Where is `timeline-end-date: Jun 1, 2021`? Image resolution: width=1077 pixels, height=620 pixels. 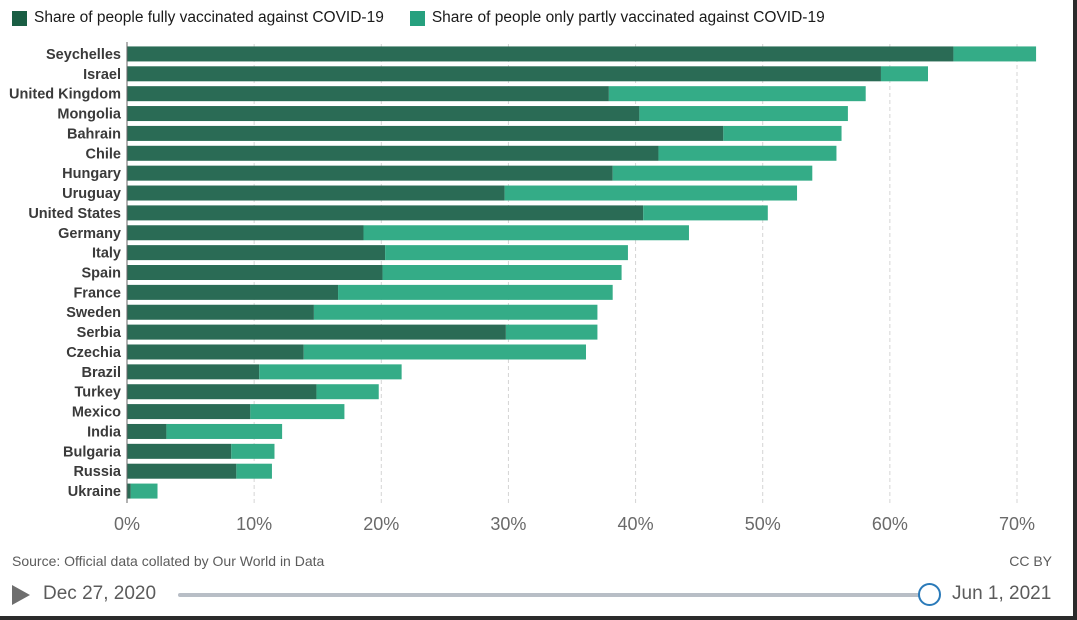
timeline-end-date: Jun 1, 2021 is located at coordinates (1002, 593).